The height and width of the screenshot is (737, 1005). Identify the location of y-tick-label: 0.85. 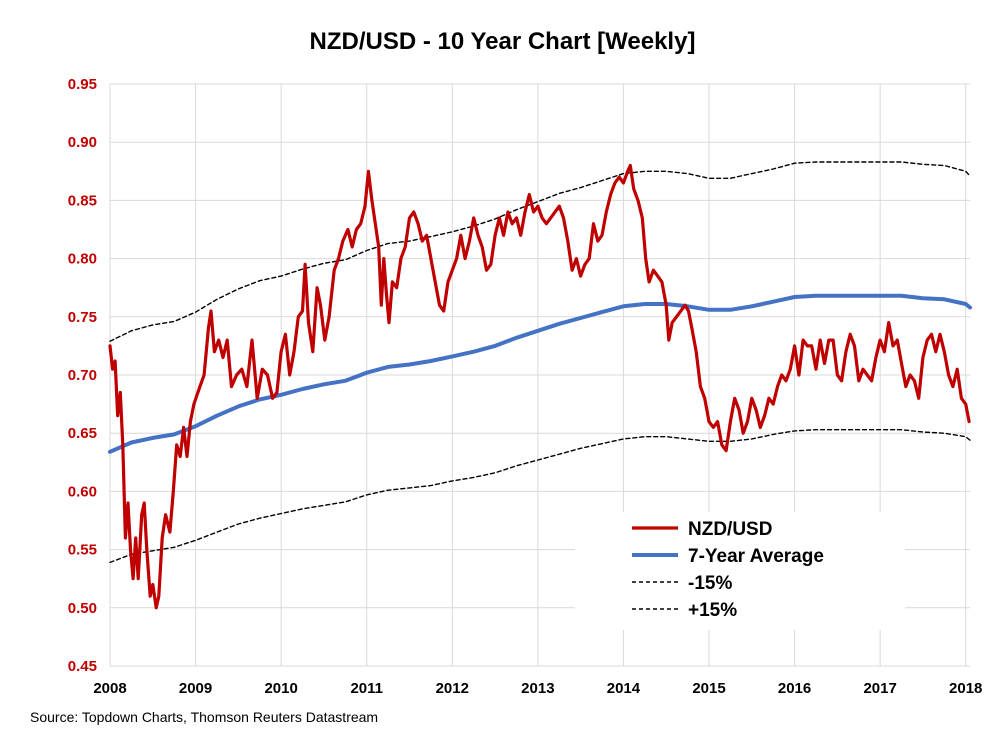
(82, 200).